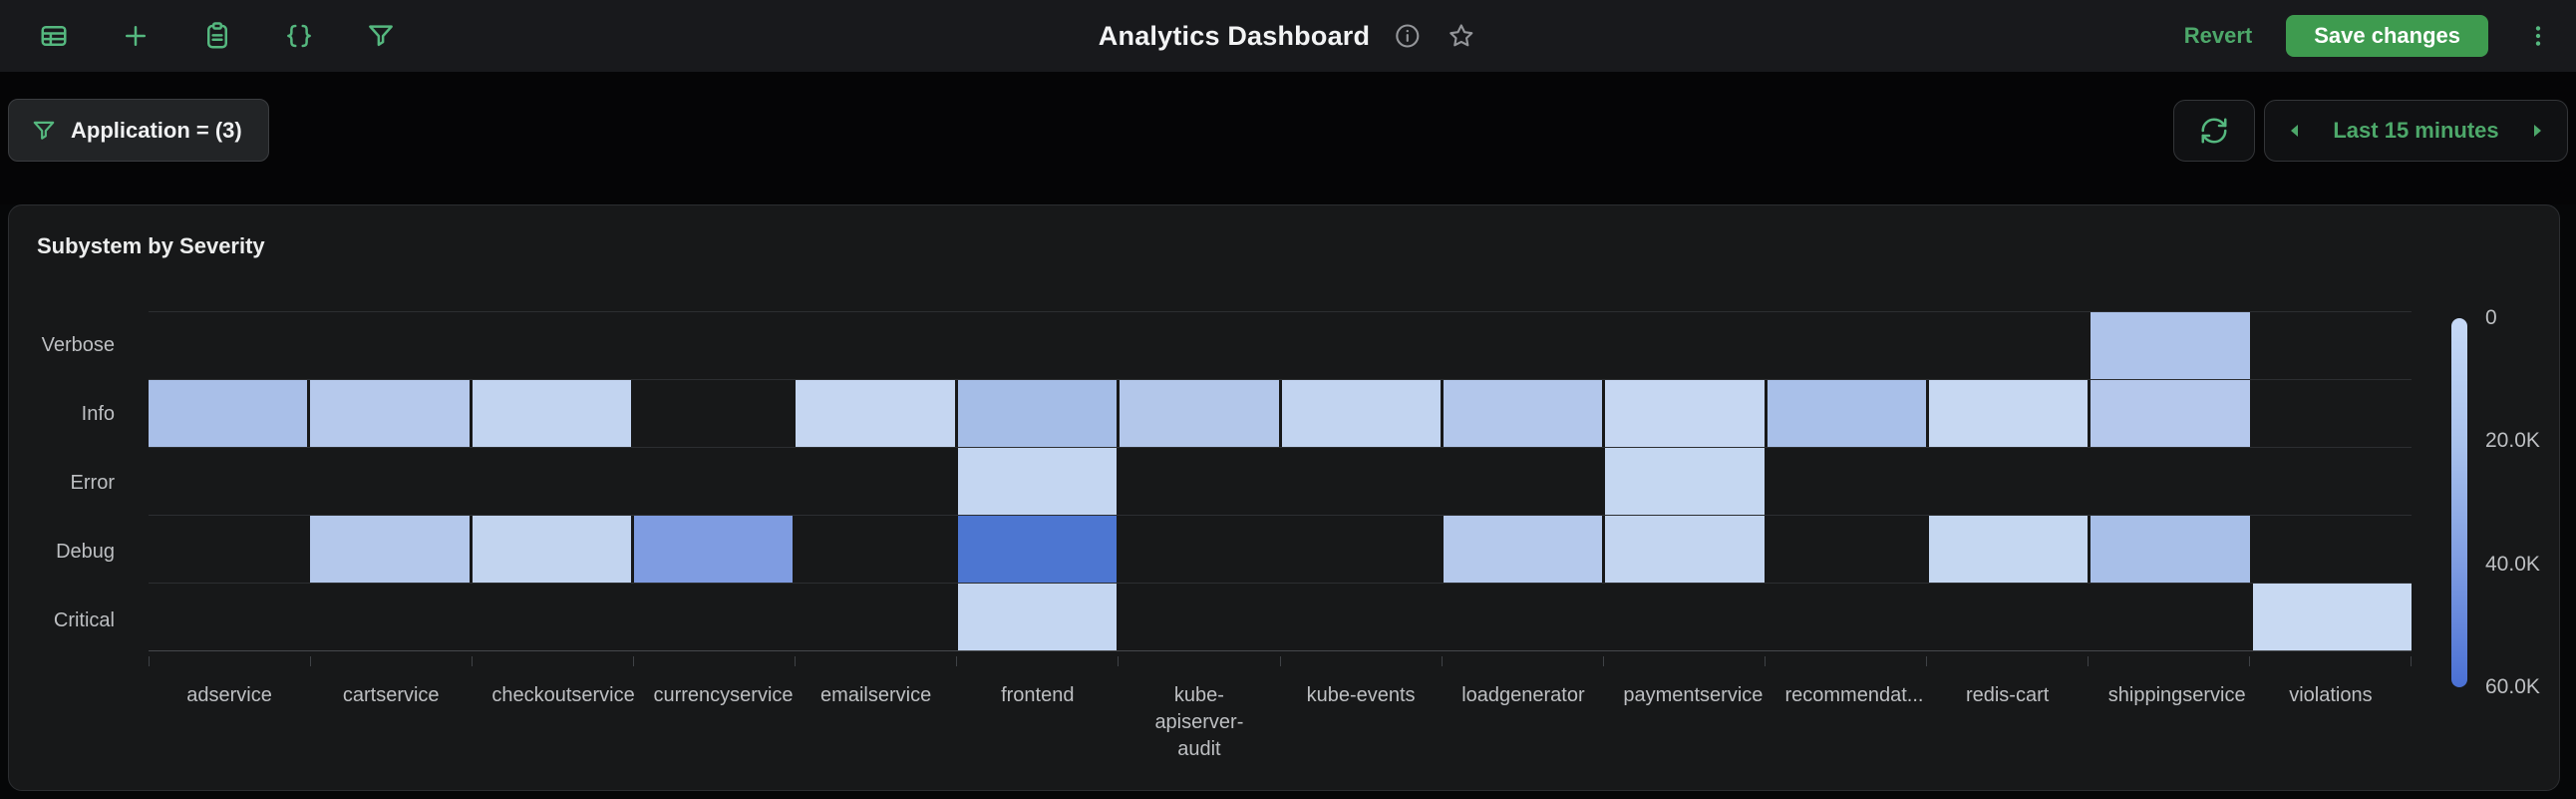 The image size is (2576, 799). I want to click on heatmap-cell-currencyservice-debug, so click(714, 550).